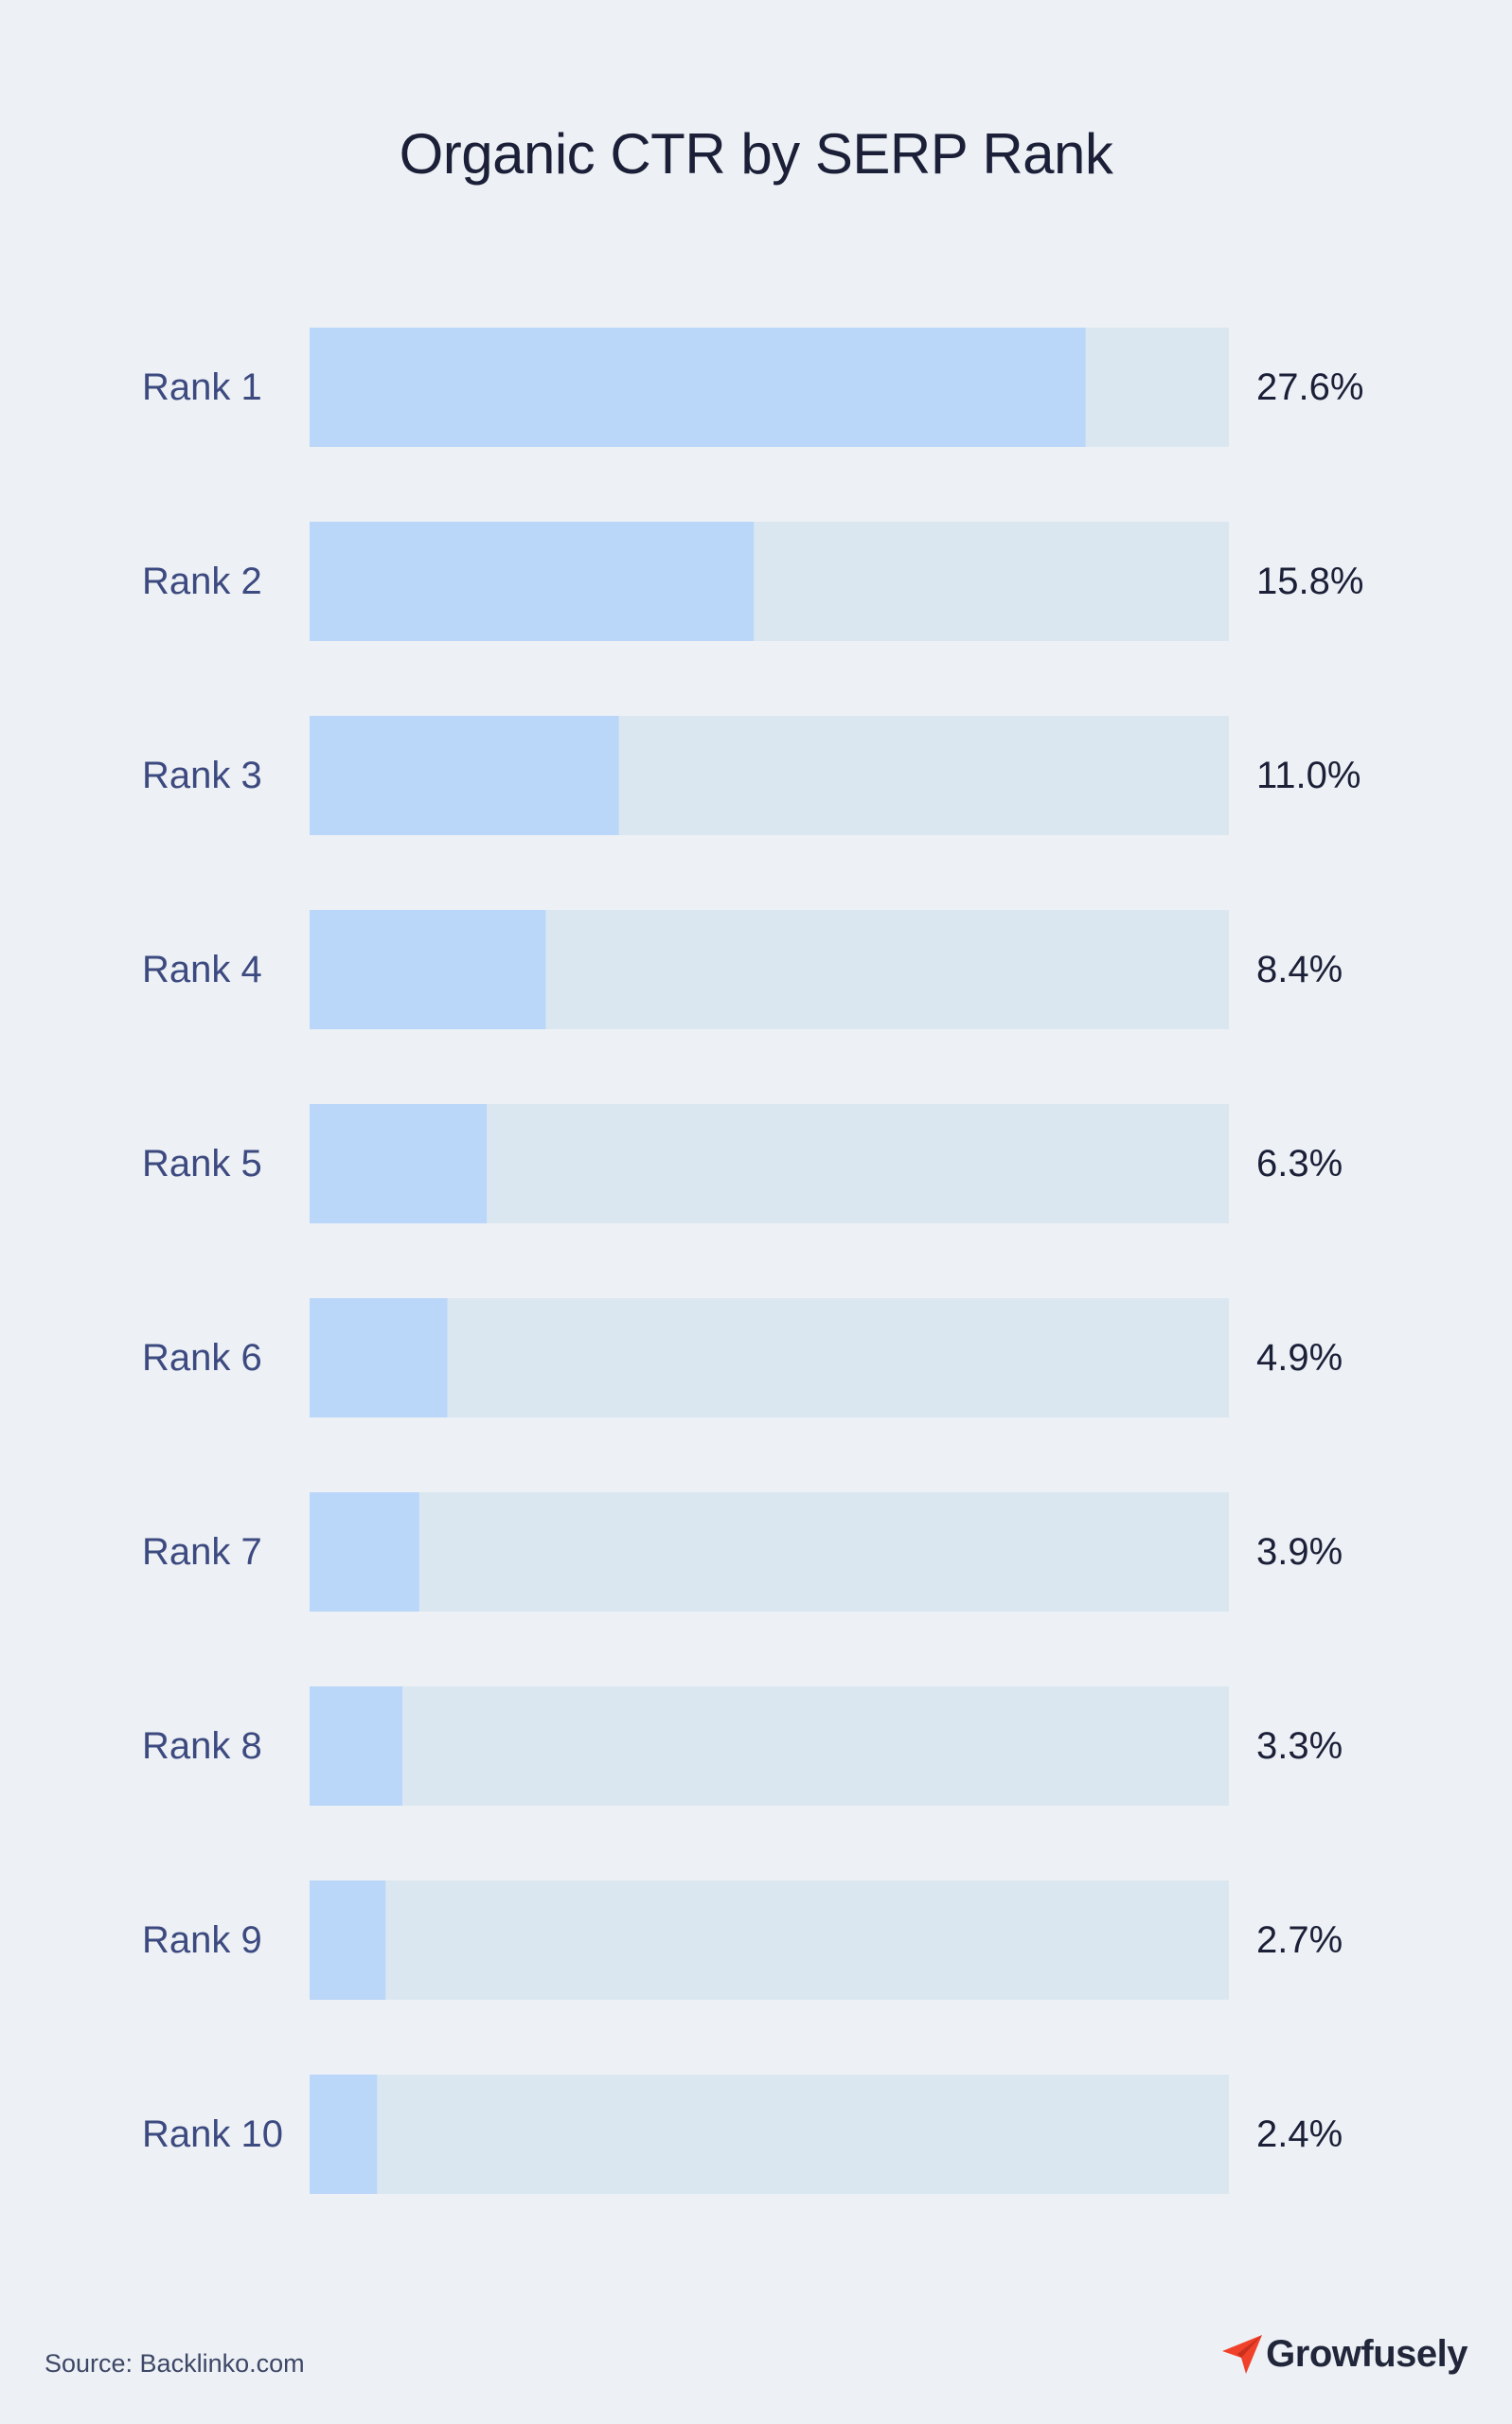  Describe the element at coordinates (756, 154) in the screenshot. I see `chart-title: Organic CTR by SERP Rank` at that location.